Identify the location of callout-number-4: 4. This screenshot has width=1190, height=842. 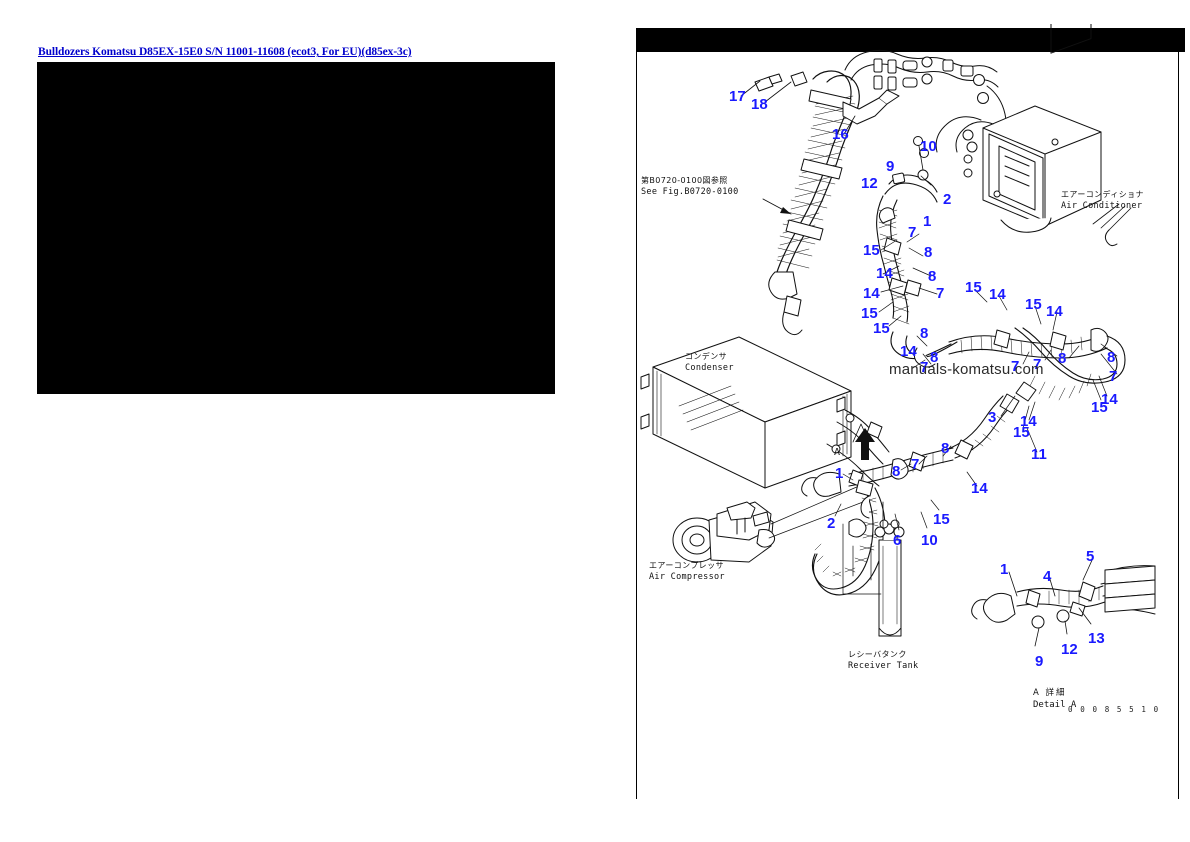
(1047, 576).